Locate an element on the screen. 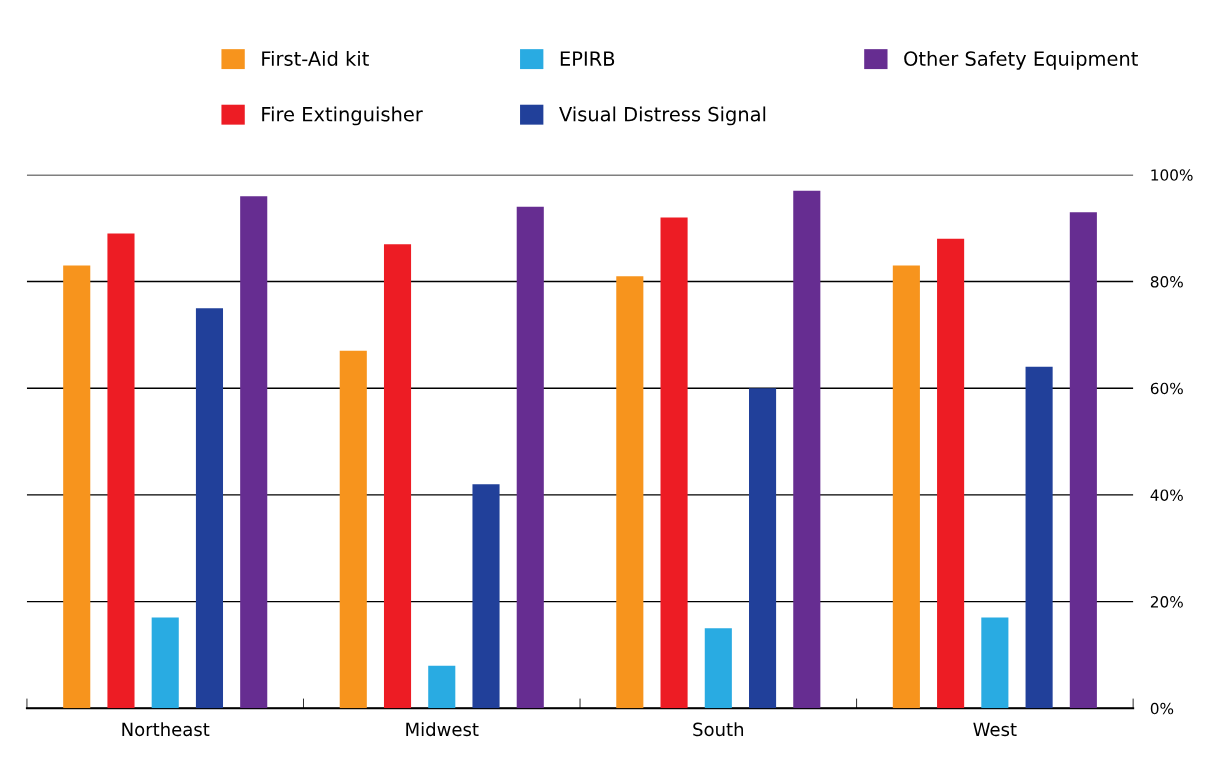 The width and height of the screenshot is (1225, 760). y-tick-label: 0% is located at coordinates (1162, 708).